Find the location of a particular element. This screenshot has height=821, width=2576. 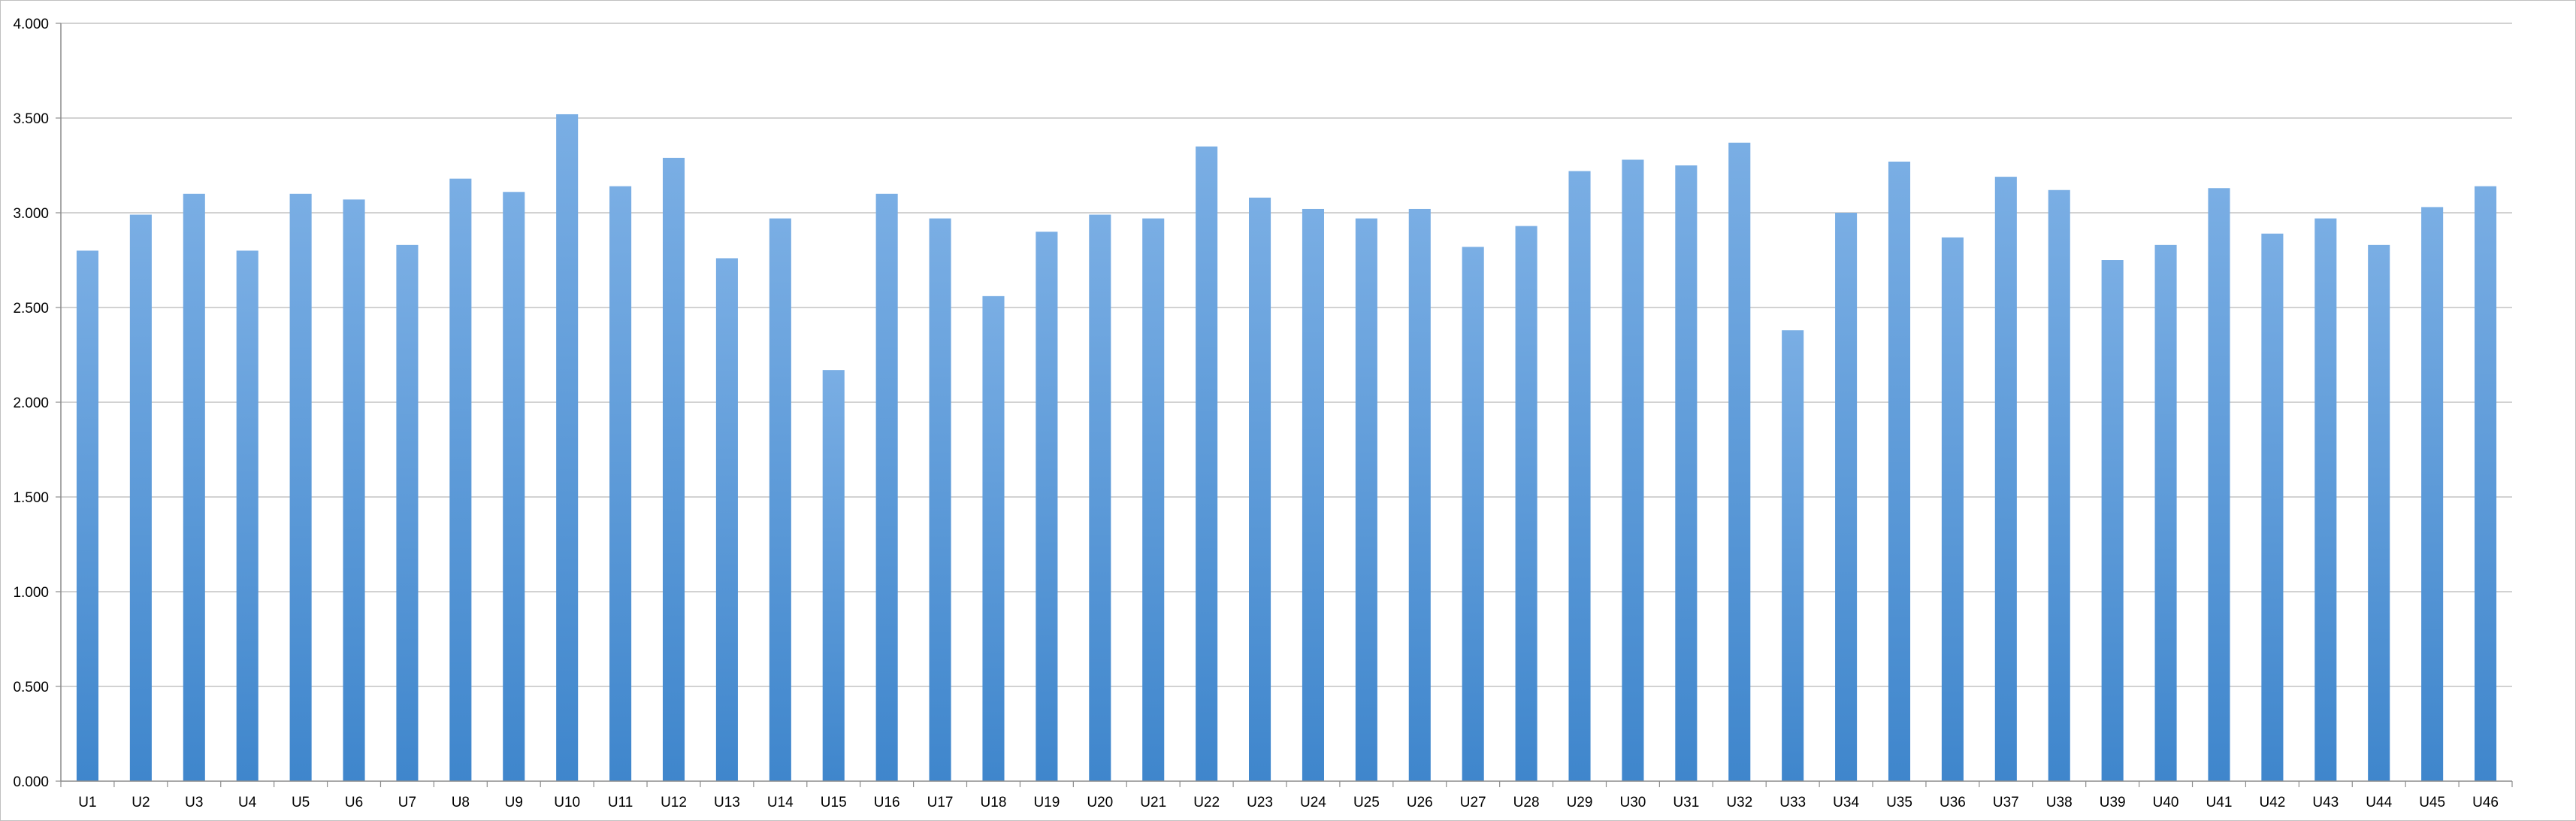

x-tick-label: U44 is located at coordinates (2379, 802).